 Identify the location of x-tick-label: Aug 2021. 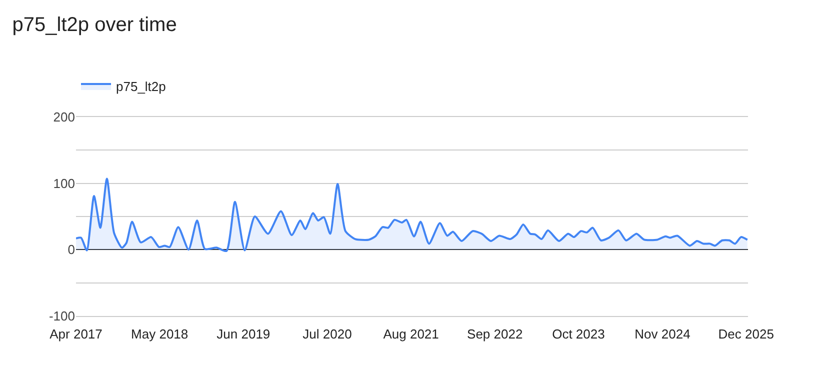
(411, 334).